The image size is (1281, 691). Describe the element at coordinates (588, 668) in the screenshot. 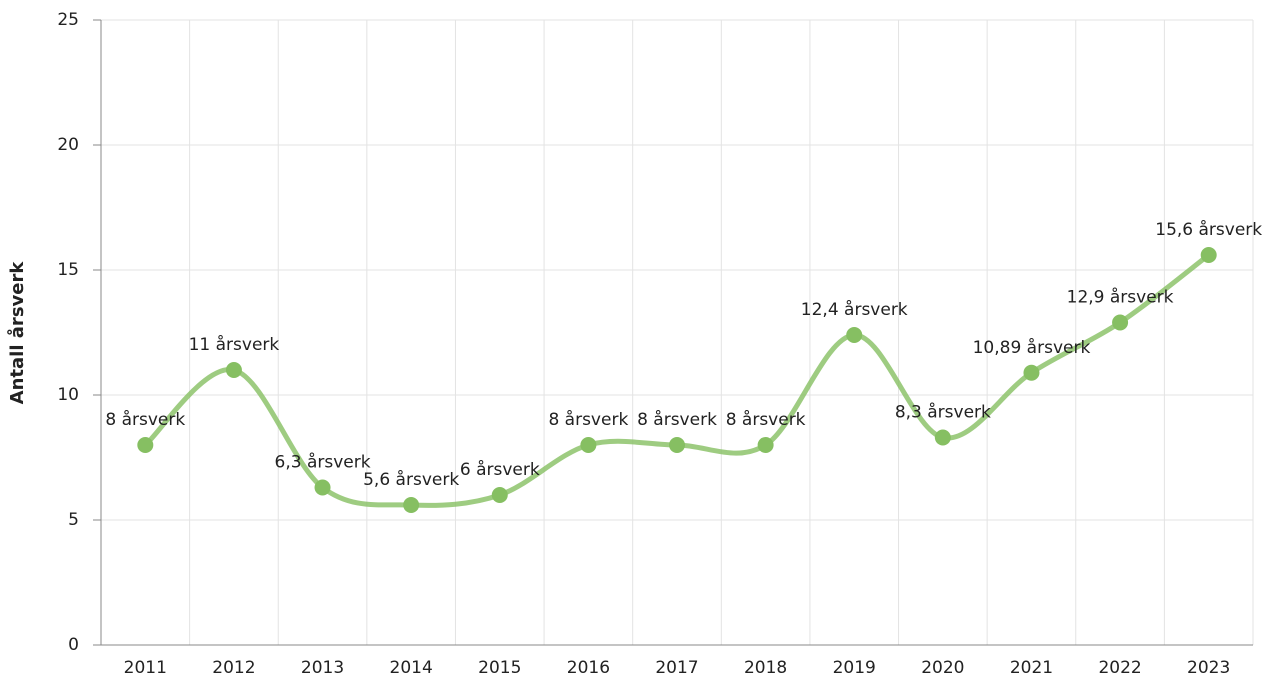

I see `x-tick-label: 2016` at that location.